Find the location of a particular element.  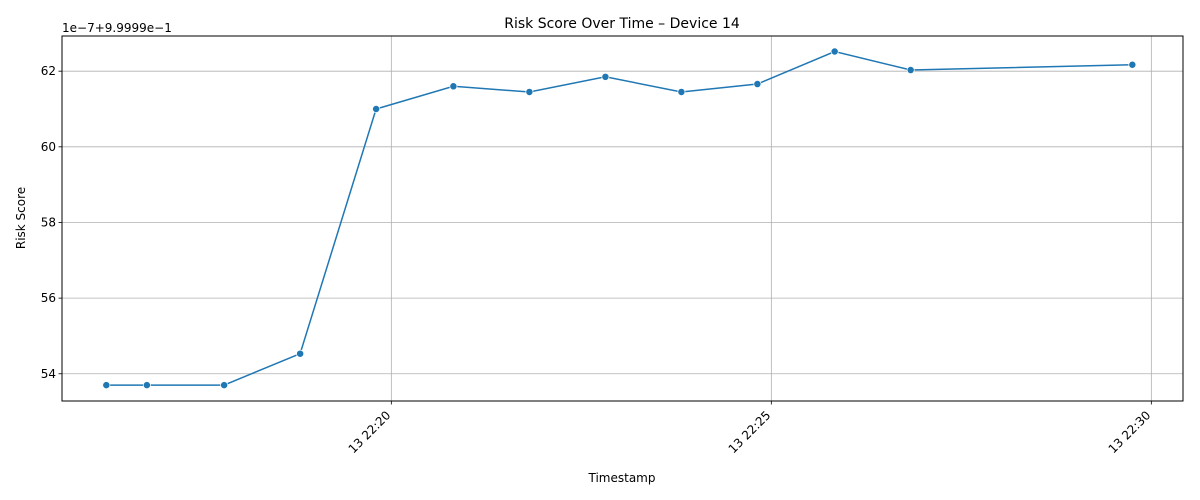

y-tick-label: 60 is located at coordinates (48, 147).